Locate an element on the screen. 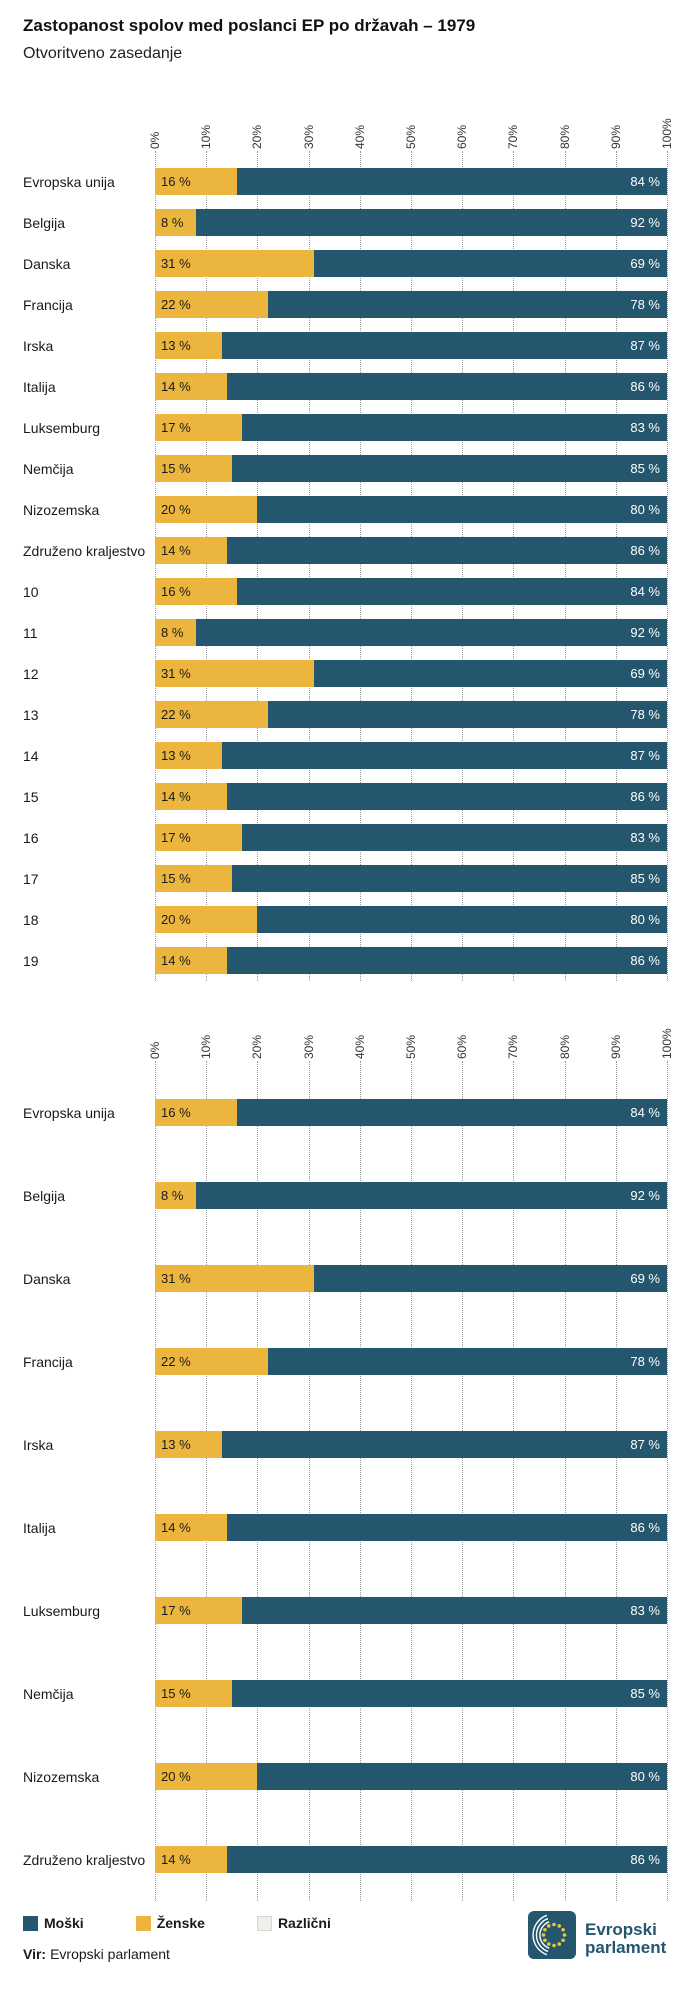  category-label: Francija is located at coordinates (48, 1361).